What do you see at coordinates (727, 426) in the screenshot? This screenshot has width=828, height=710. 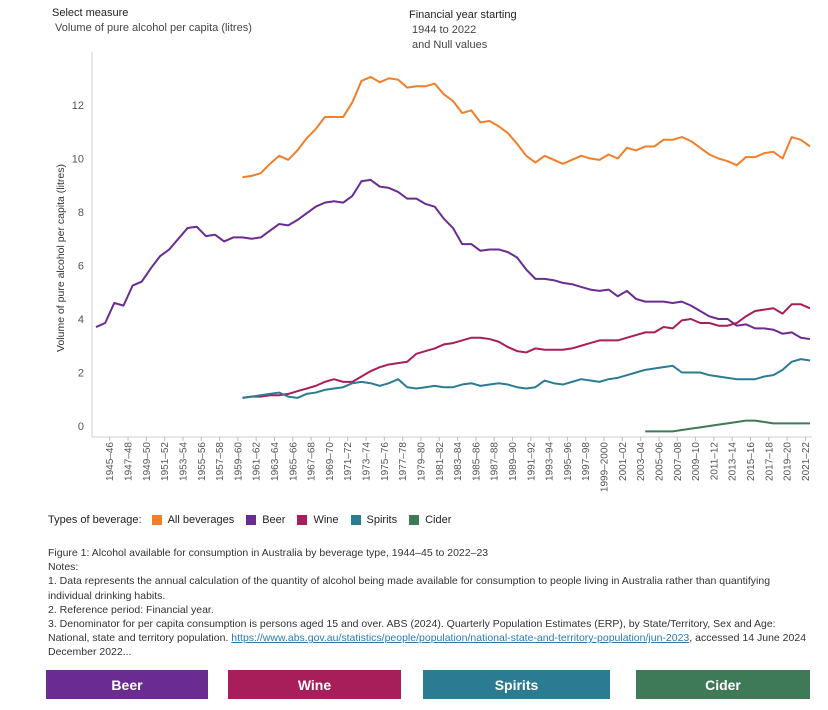 I see `series-line-cider` at bounding box center [727, 426].